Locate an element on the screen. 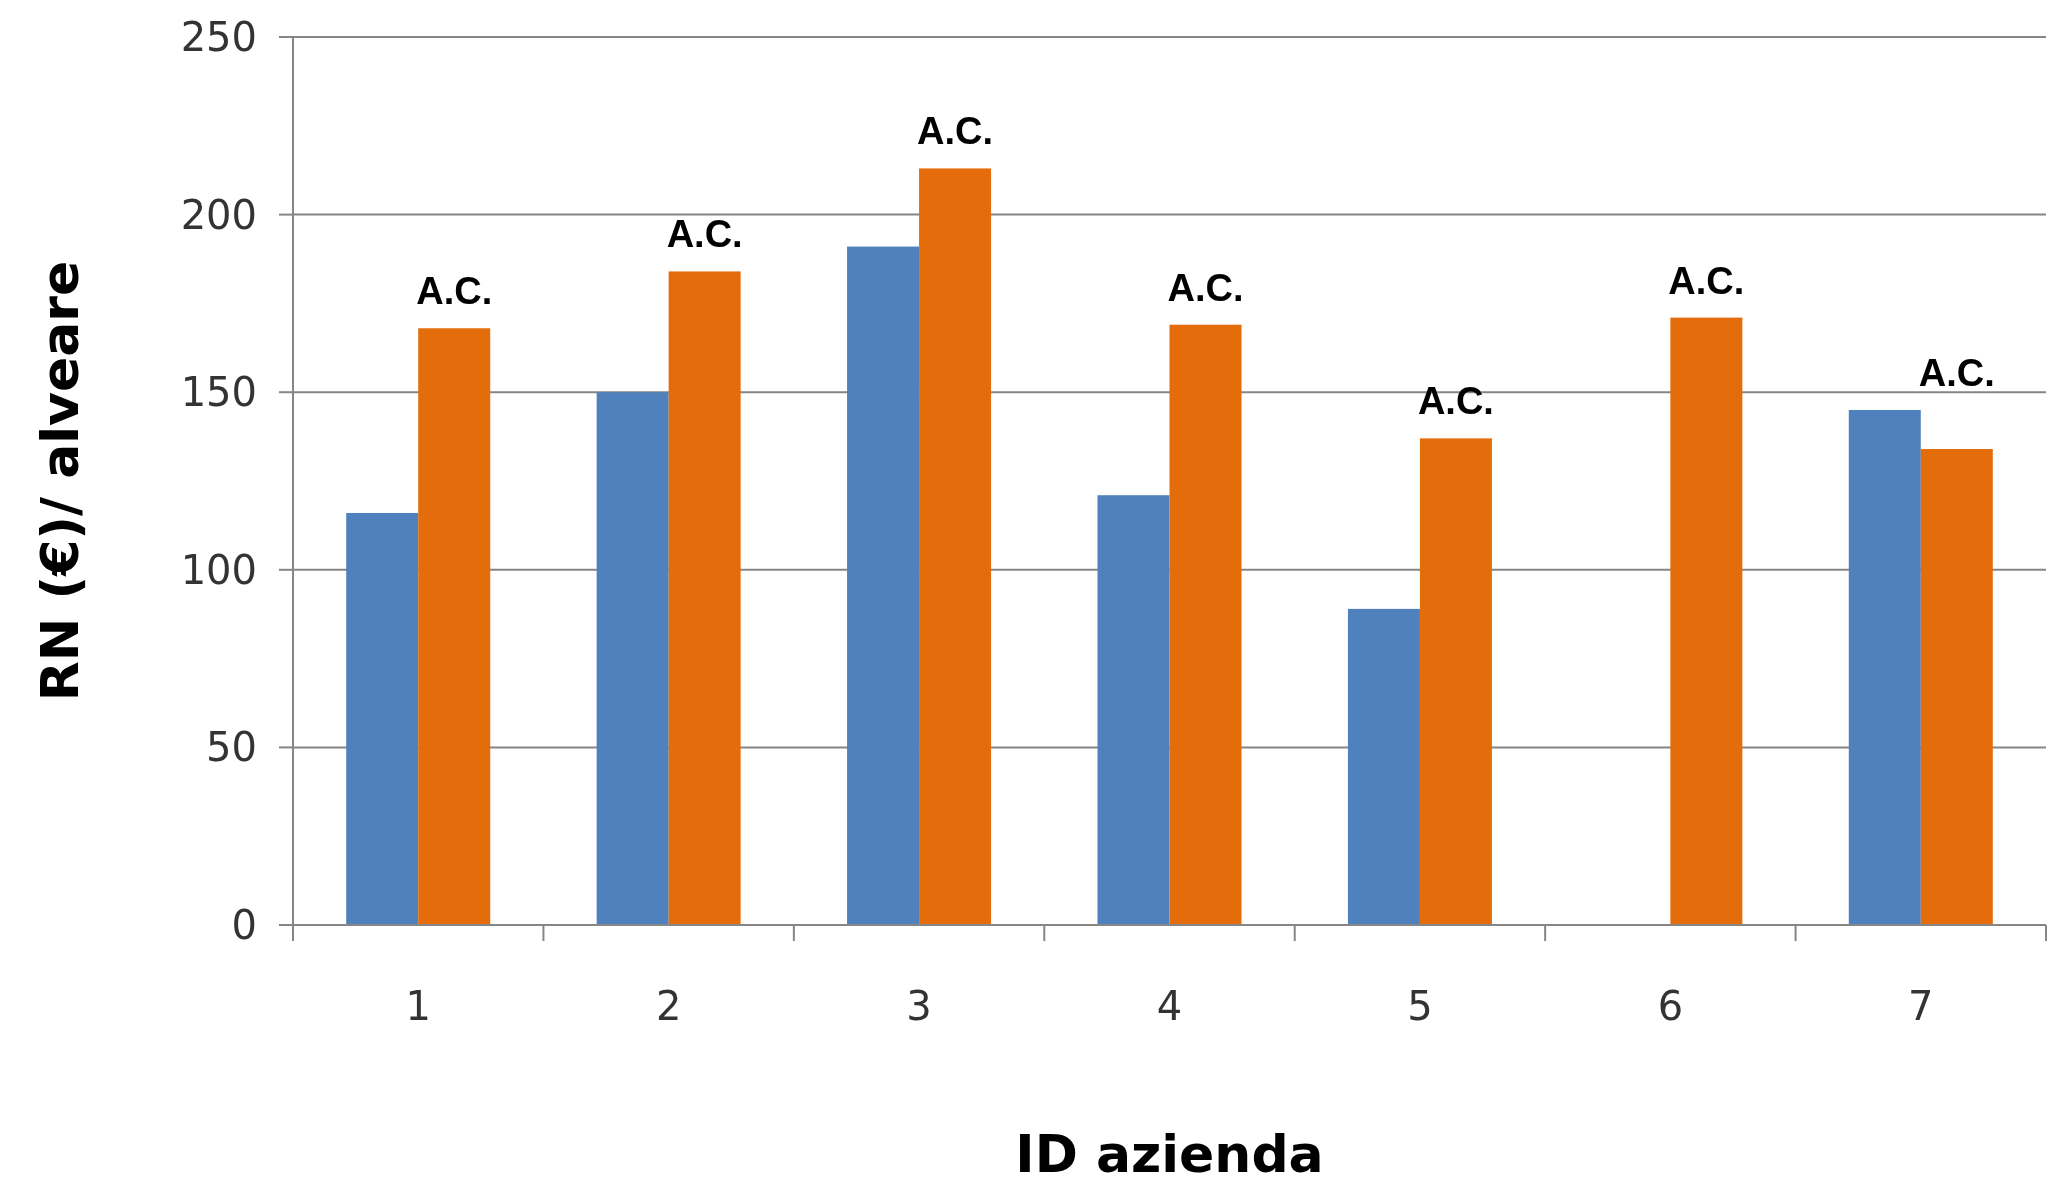 The image size is (2054, 1188). y-tick-label: 150 is located at coordinates (218, 392).